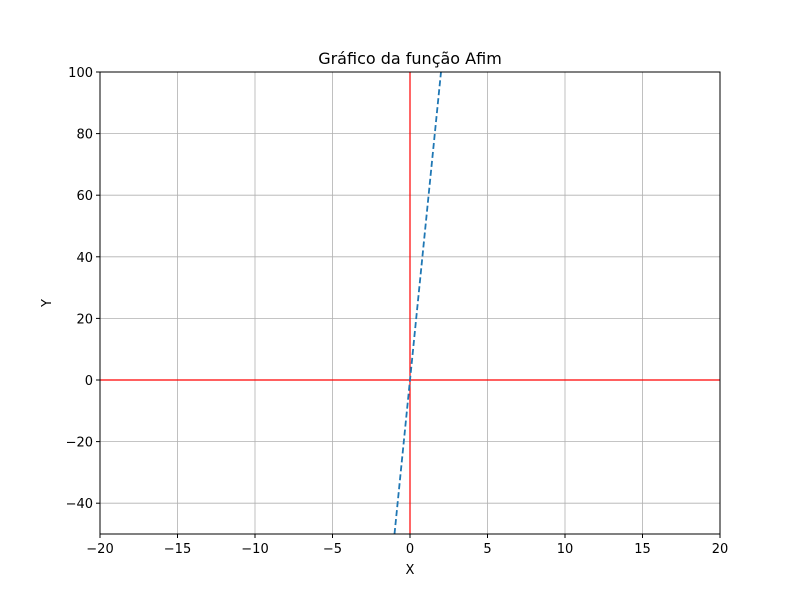  What do you see at coordinates (84, 135) in the screenshot?
I see `y-tick-label: 80` at bounding box center [84, 135].